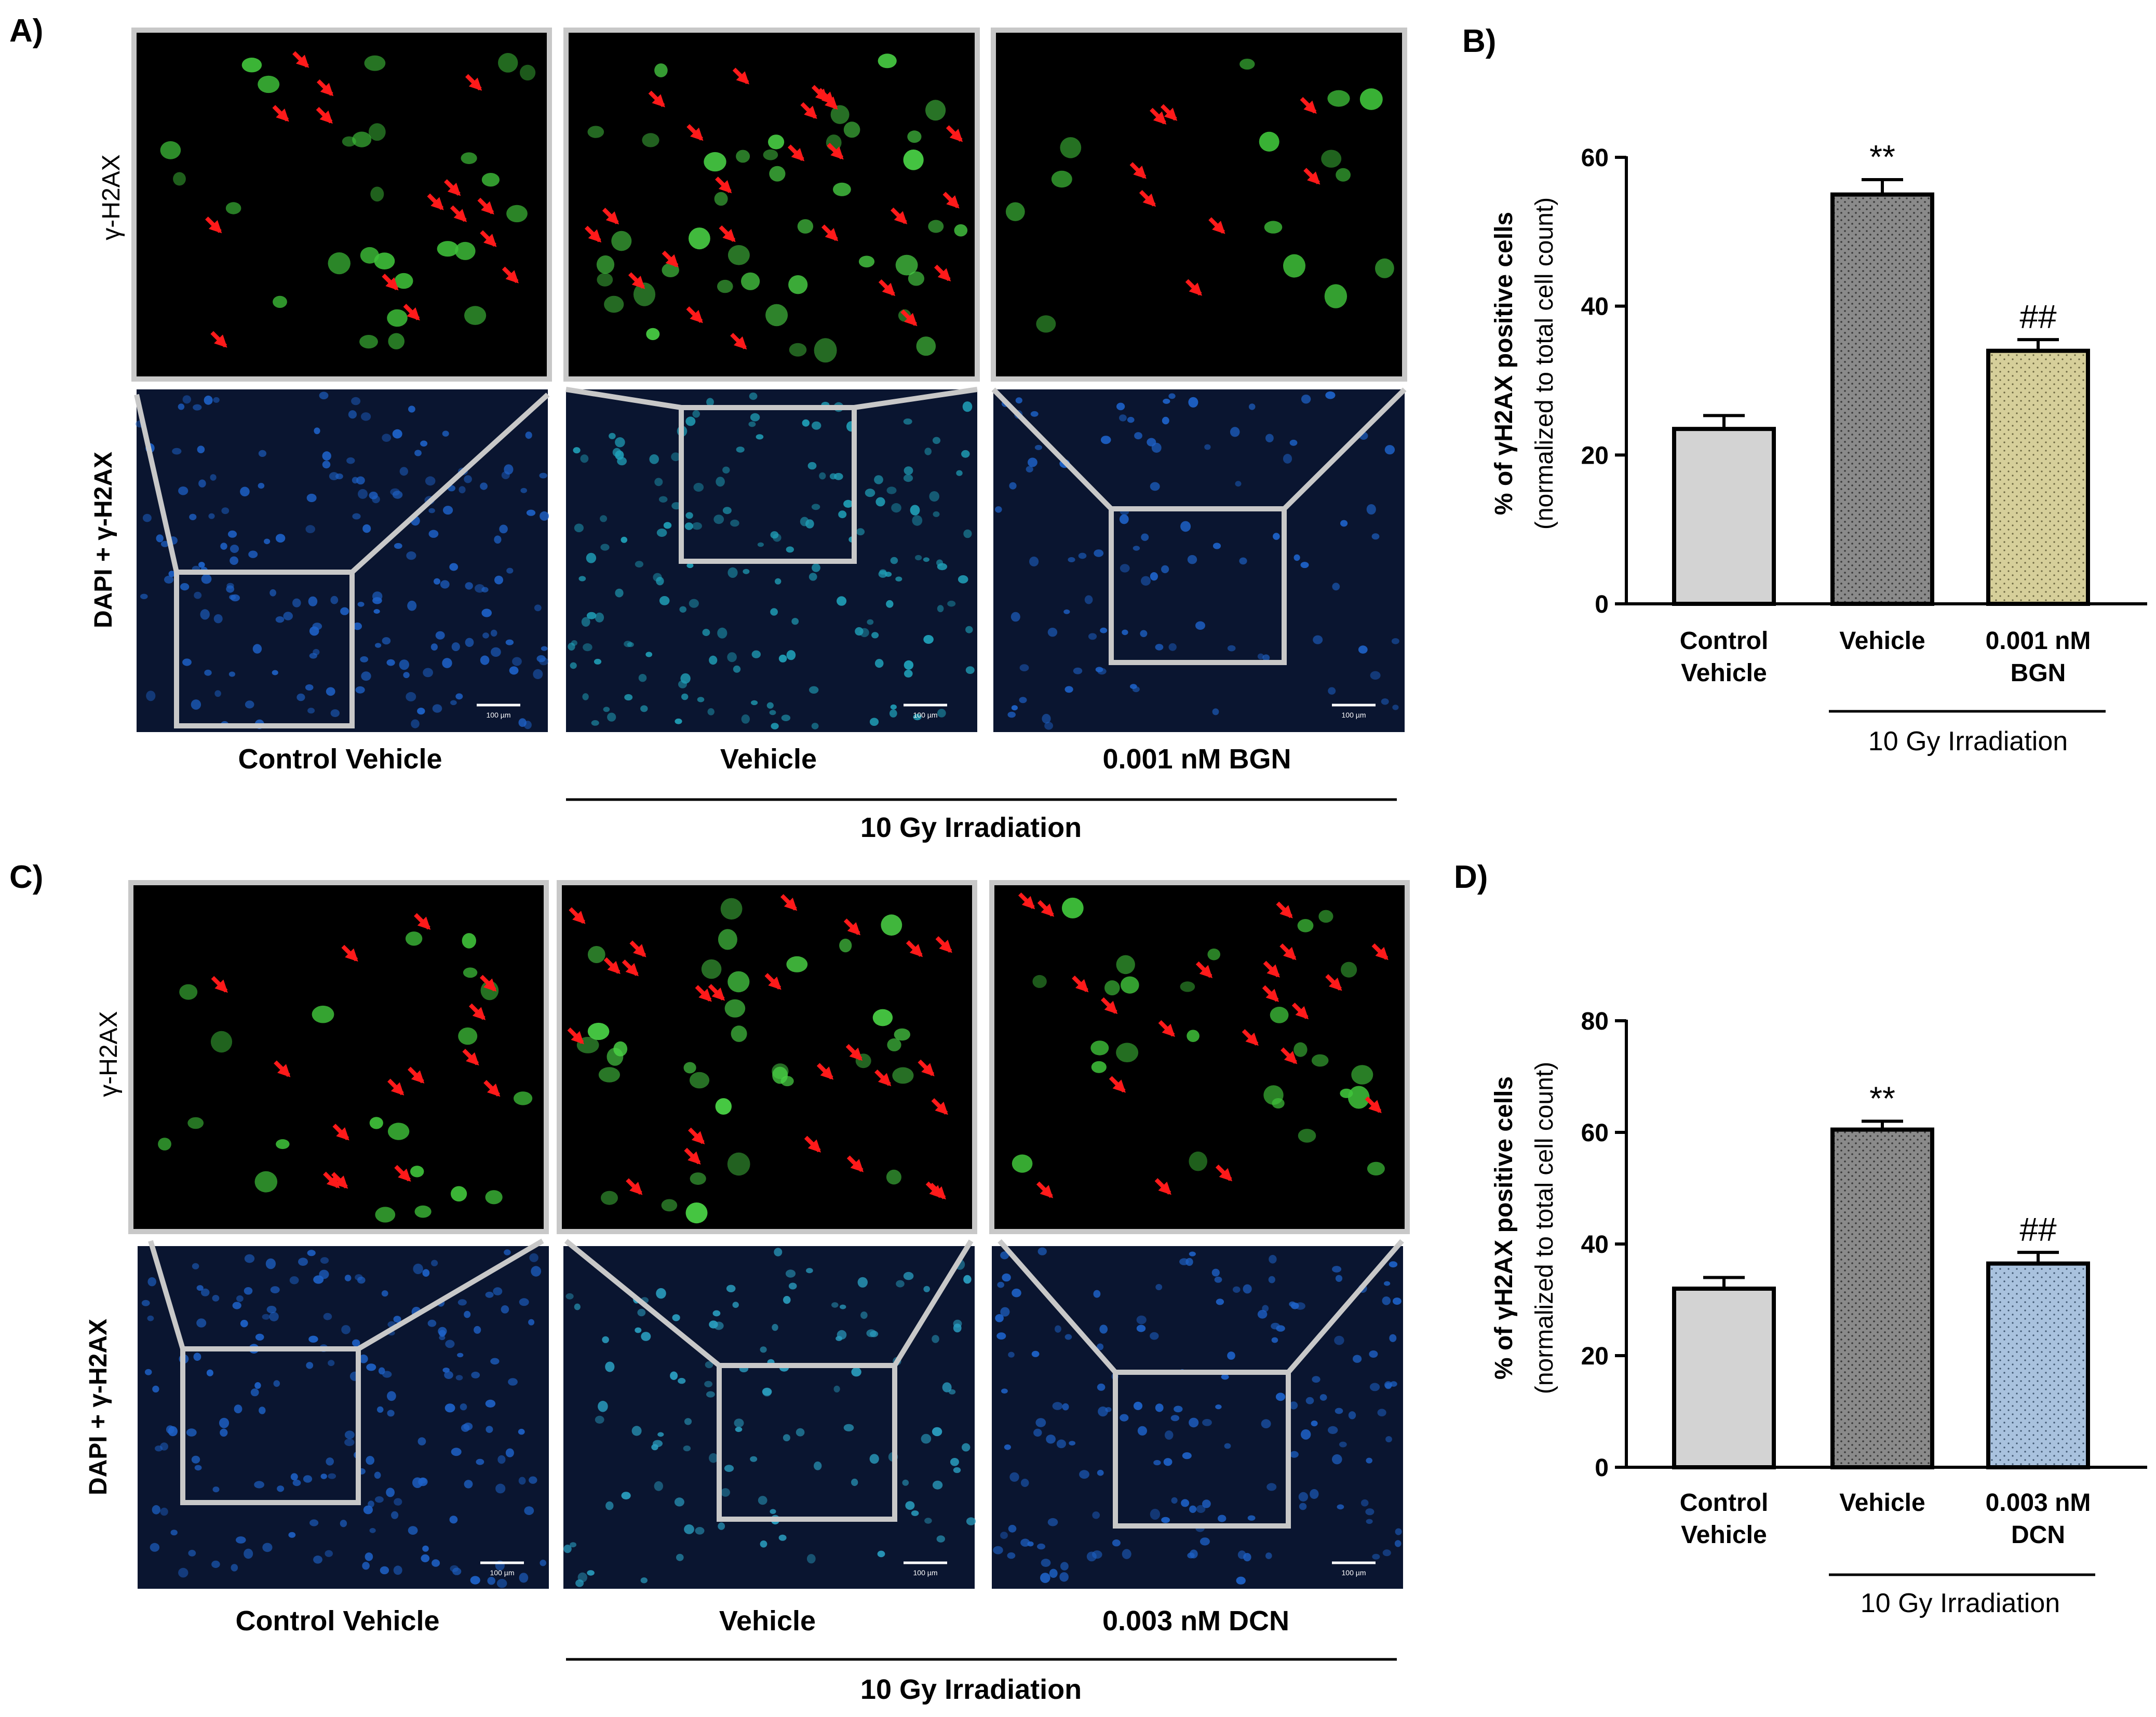  I want to click on a-col-label-control: Control Vehicle, so click(340, 759).